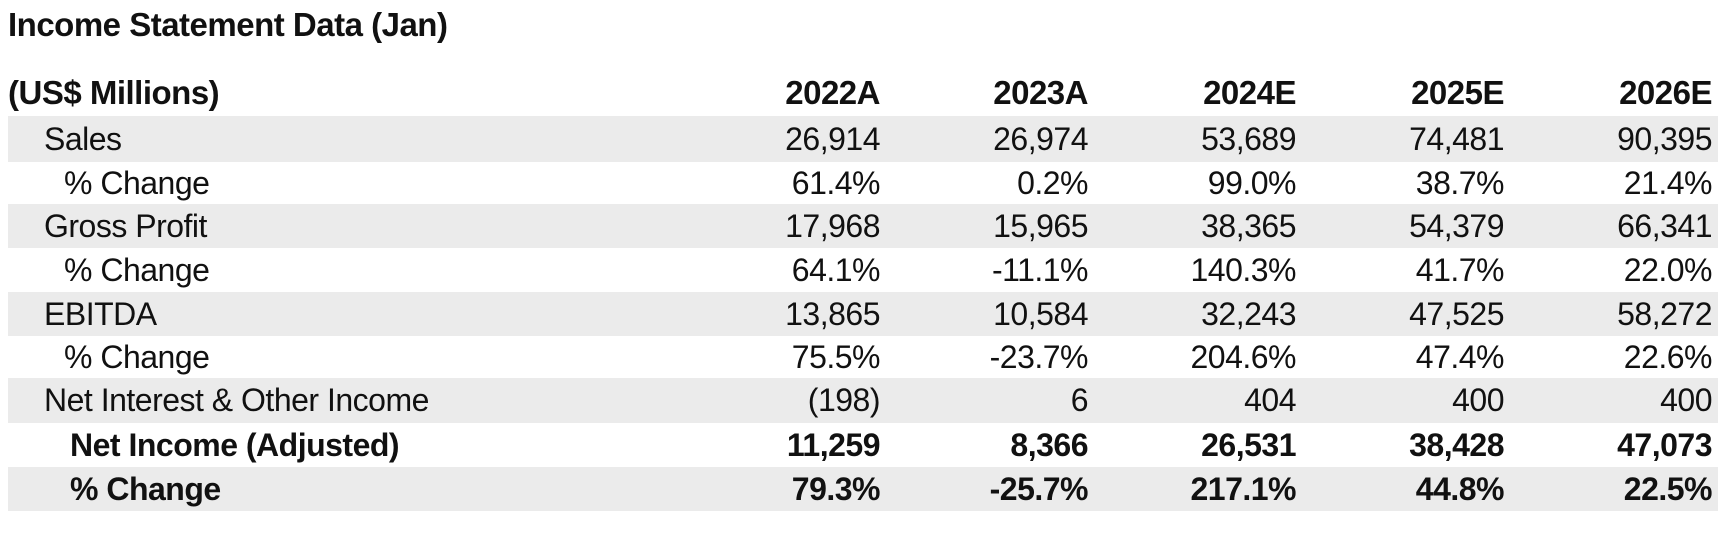 The image size is (1718, 560). What do you see at coordinates (836, 182) in the screenshot?
I see `table-cell: 61.4%` at bounding box center [836, 182].